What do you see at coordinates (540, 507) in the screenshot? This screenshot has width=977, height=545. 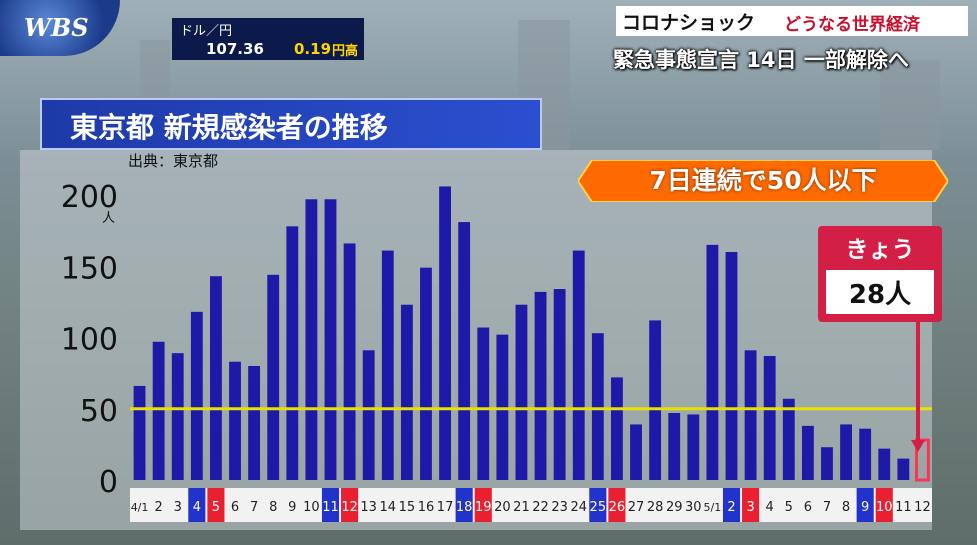 I see `x-tick-label: 22` at bounding box center [540, 507].